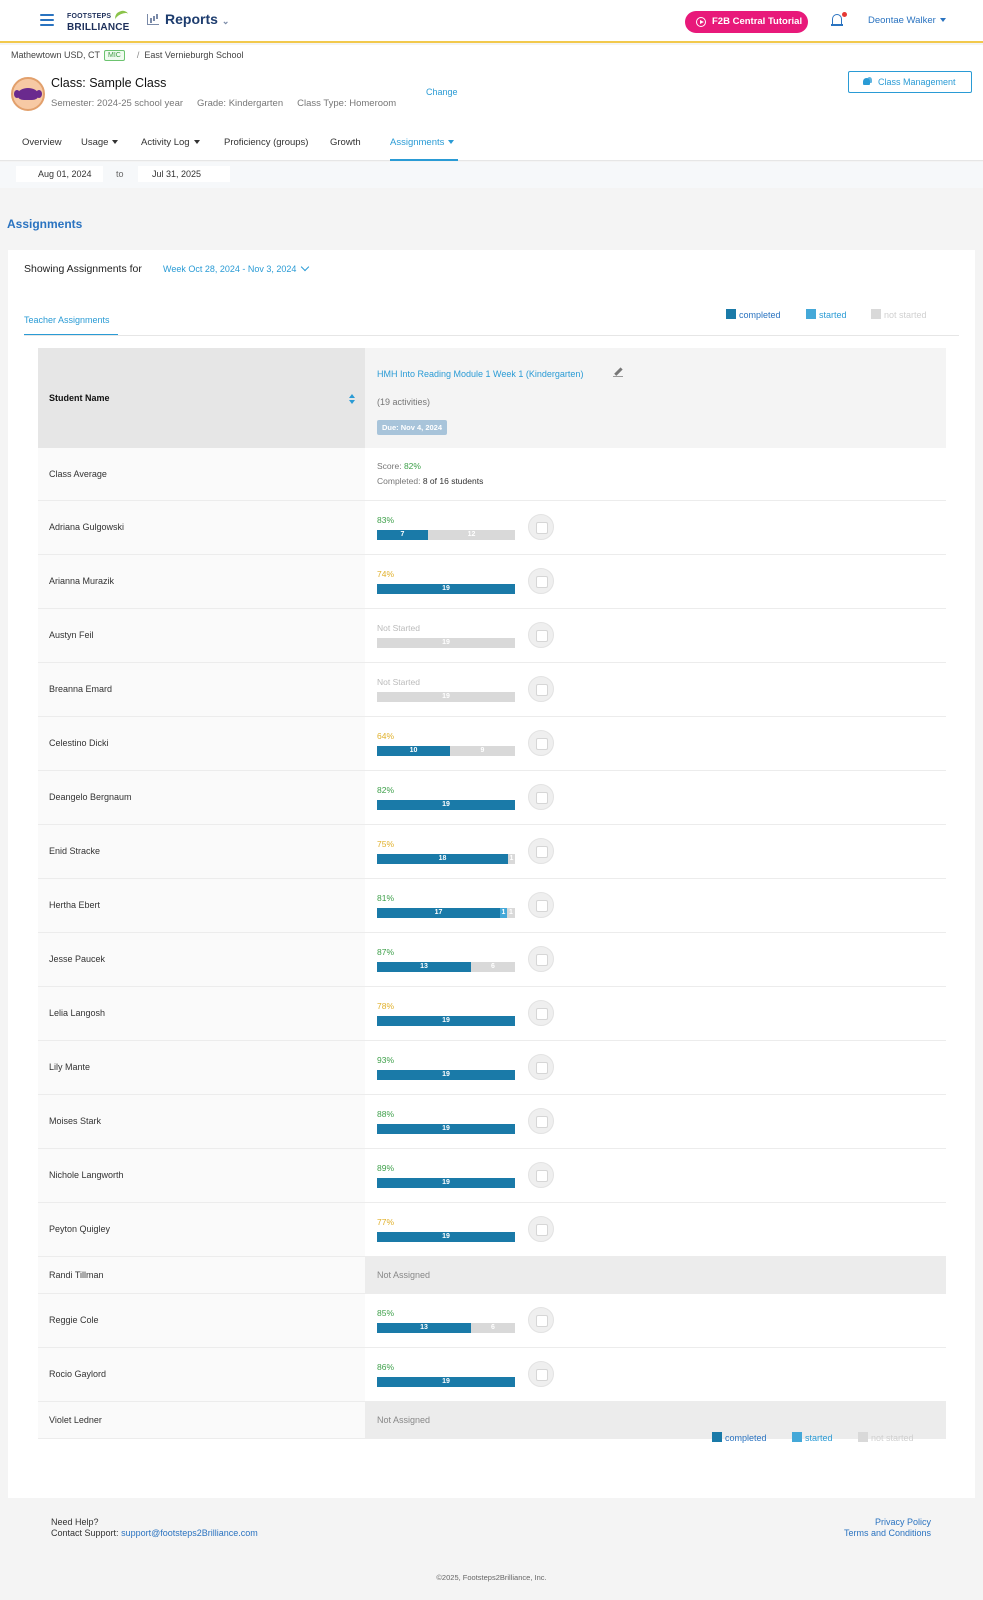 This screenshot has height=1600, width=983. Describe the element at coordinates (236, 268) in the screenshot. I see `week-selector: Week Oct 28, 2024 - Nov 3, 2024` at that location.